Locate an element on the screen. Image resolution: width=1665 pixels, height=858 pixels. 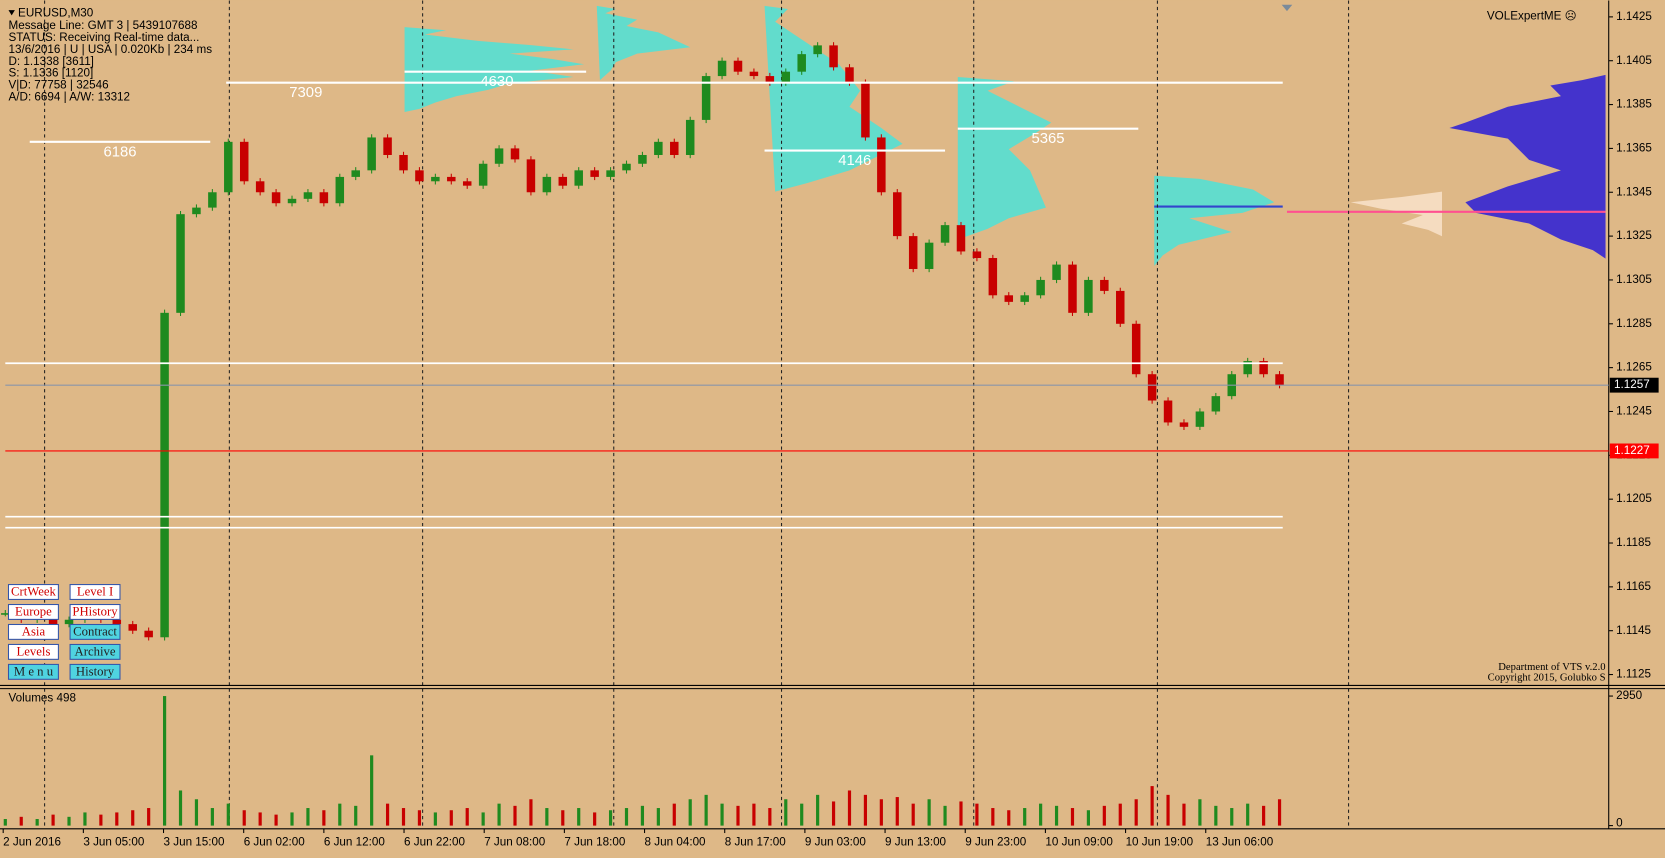
button: History is located at coordinates (95, 671).